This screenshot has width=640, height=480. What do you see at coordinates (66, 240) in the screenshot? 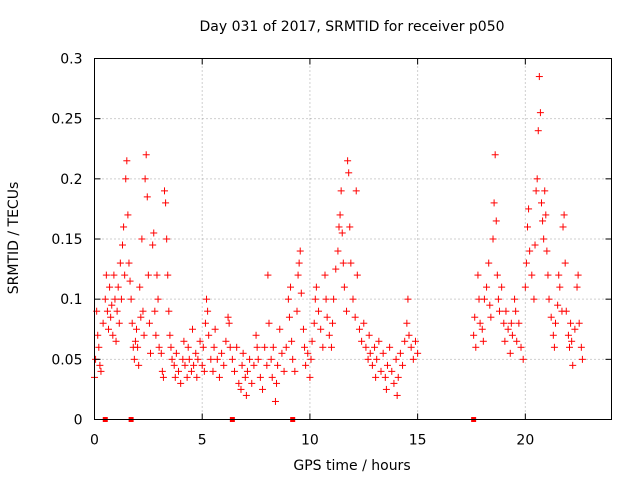
I see `y-tick-label: 0.15` at bounding box center [66, 240].